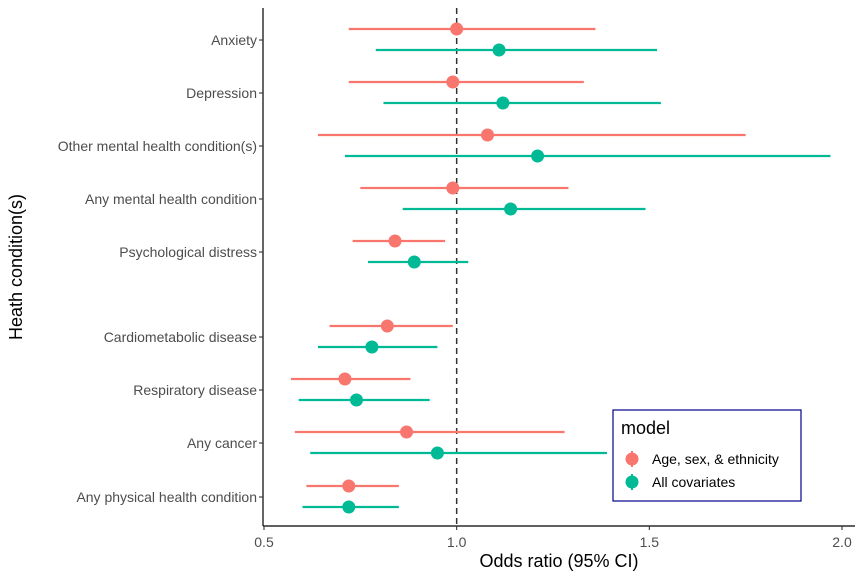 The width and height of the screenshot is (863, 572). I want to click on legend-entry-all-covariates: All covariates, so click(680, 482).